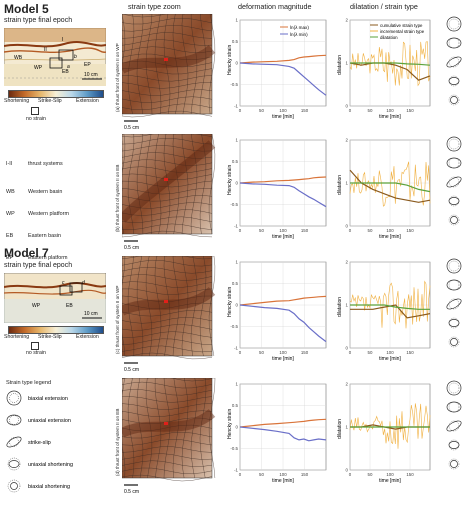 This screenshot has width=474, height=505. Describe the element at coordinates (26, 253) in the screenshot. I see `model7-title: Model 7` at that location.